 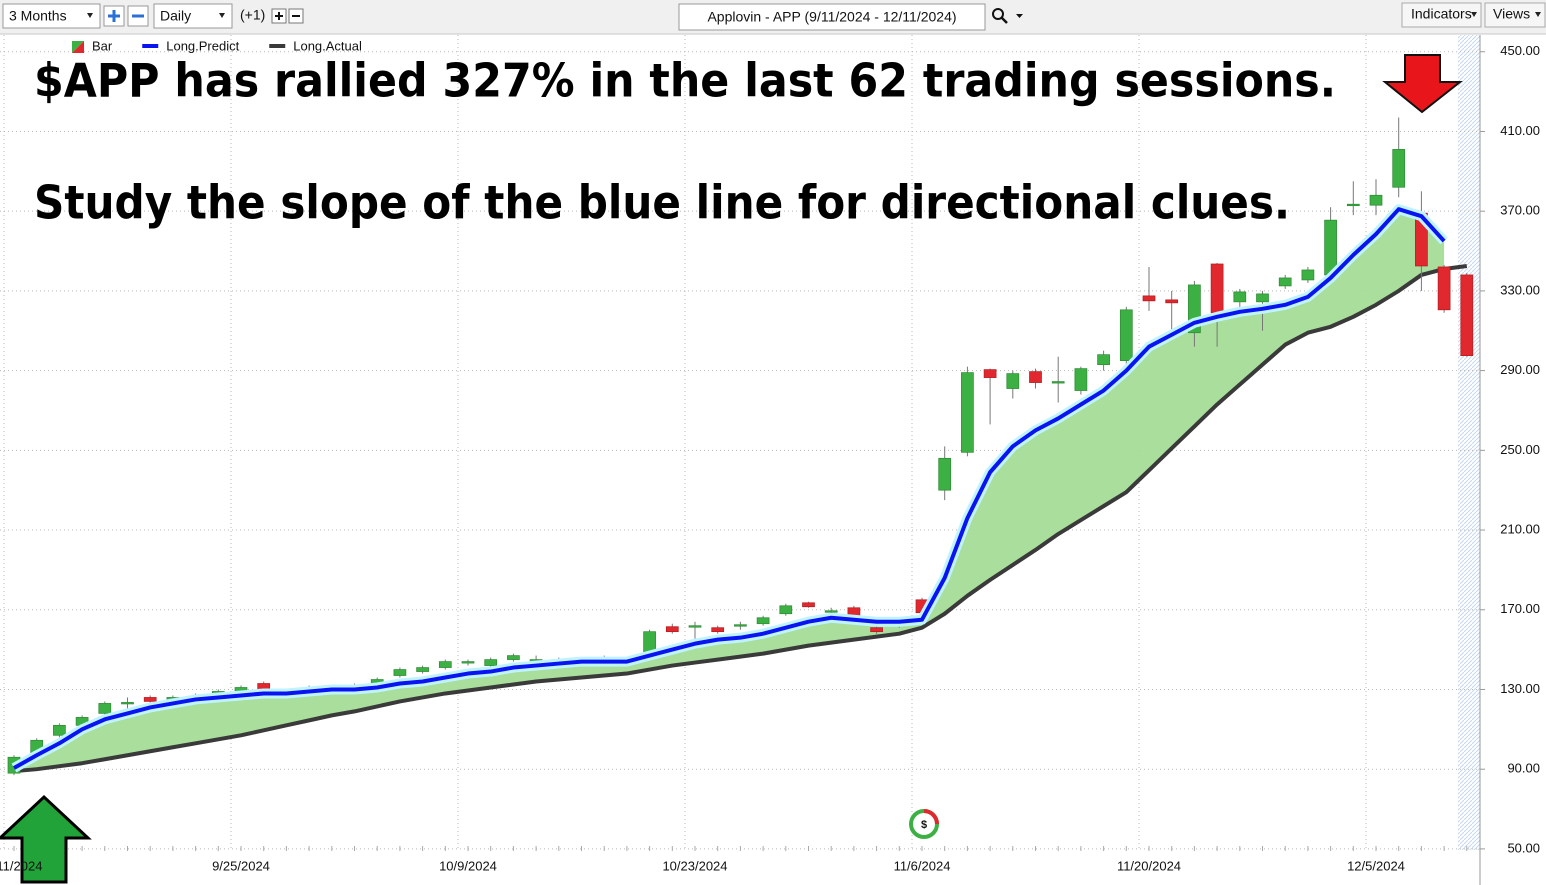 What do you see at coordinates (1422, 84) in the screenshot?
I see `down-arrow` at bounding box center [1422, 84].